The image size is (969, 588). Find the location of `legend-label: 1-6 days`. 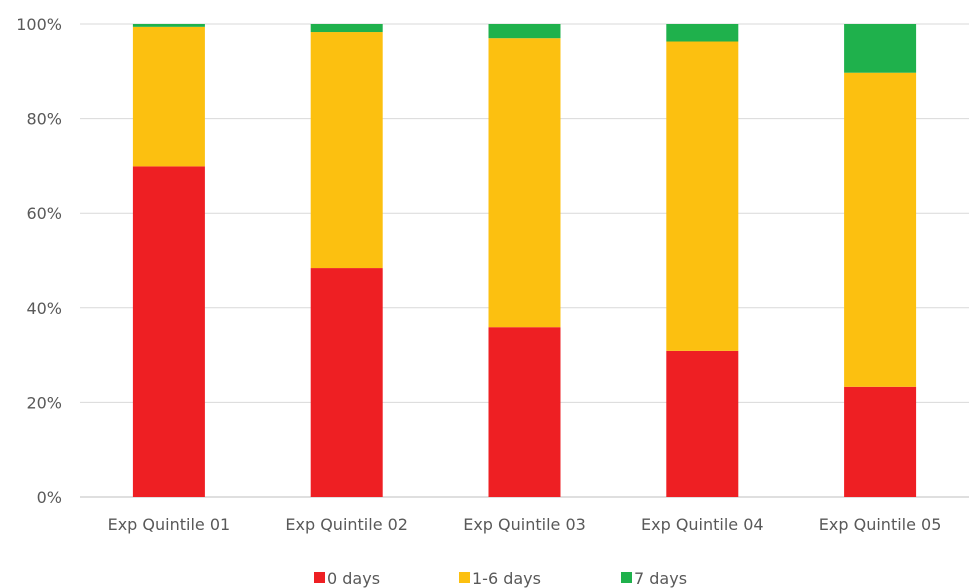

legend-label: 1-6 days is located at coordinates (506, 578).